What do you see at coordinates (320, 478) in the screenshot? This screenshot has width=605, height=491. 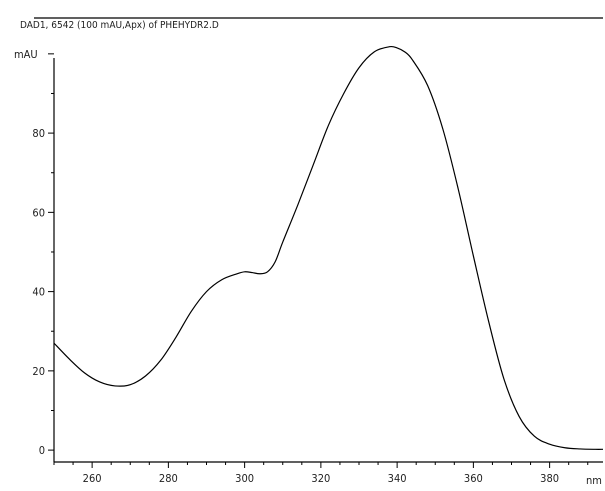 I see `x-tick-label: 320` at bounding box center [320, 478].